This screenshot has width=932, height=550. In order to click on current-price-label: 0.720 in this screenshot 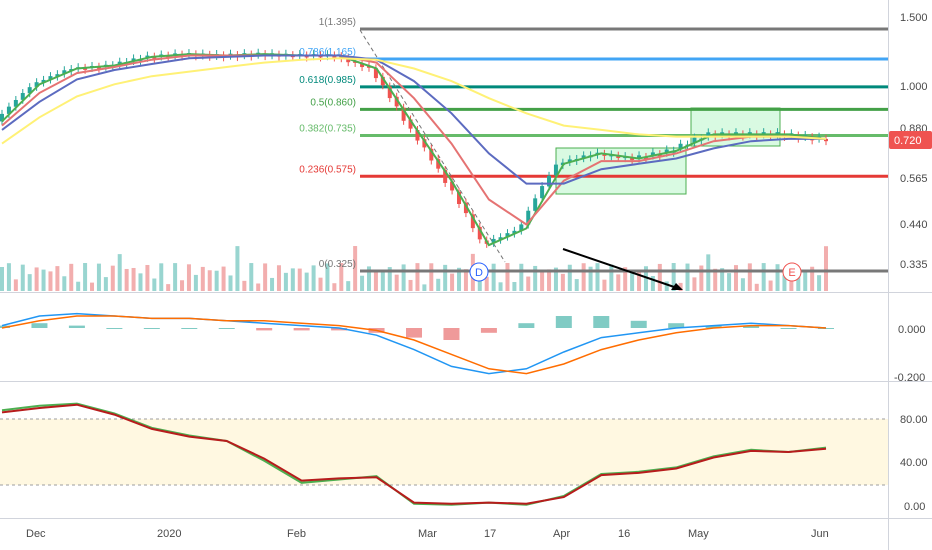, I will do `click(908, 141)`.